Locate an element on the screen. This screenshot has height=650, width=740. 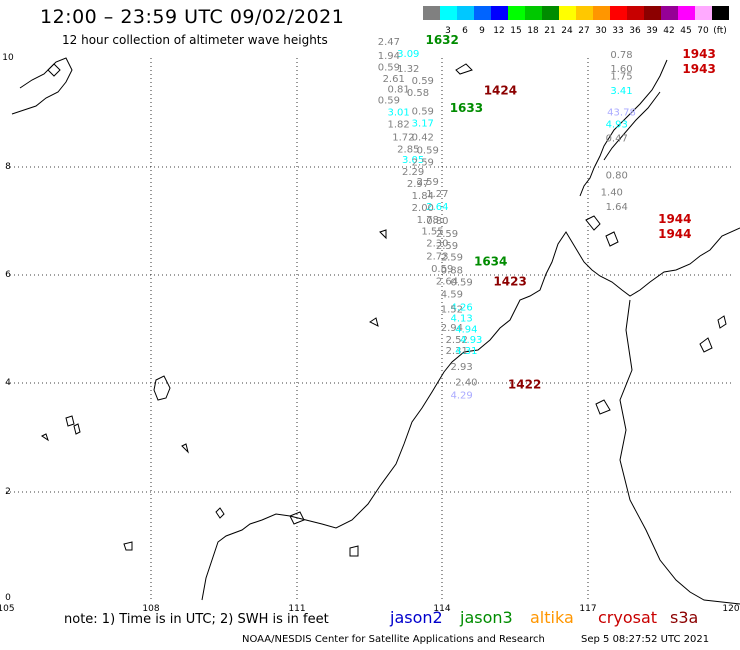
island-natuna is located at coordinates (162, 388).